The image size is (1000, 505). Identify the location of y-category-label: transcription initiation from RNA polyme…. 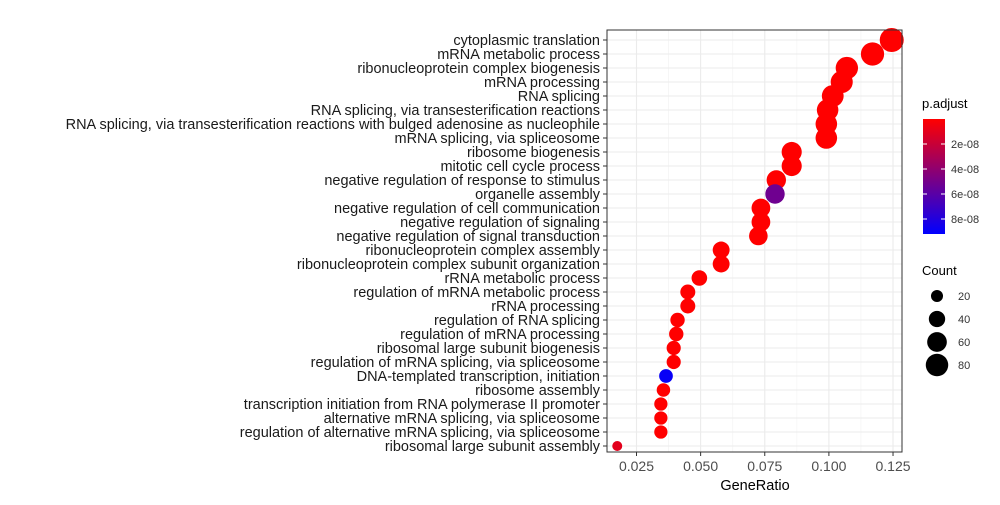
(422, 405).